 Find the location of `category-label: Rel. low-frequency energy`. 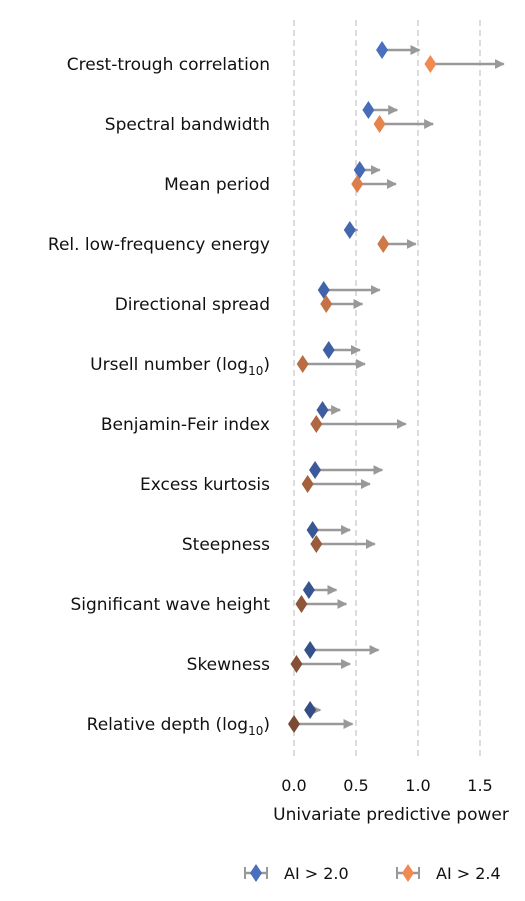

category-label: Rel. low-frequency energy is located at coordinates (159, 245).